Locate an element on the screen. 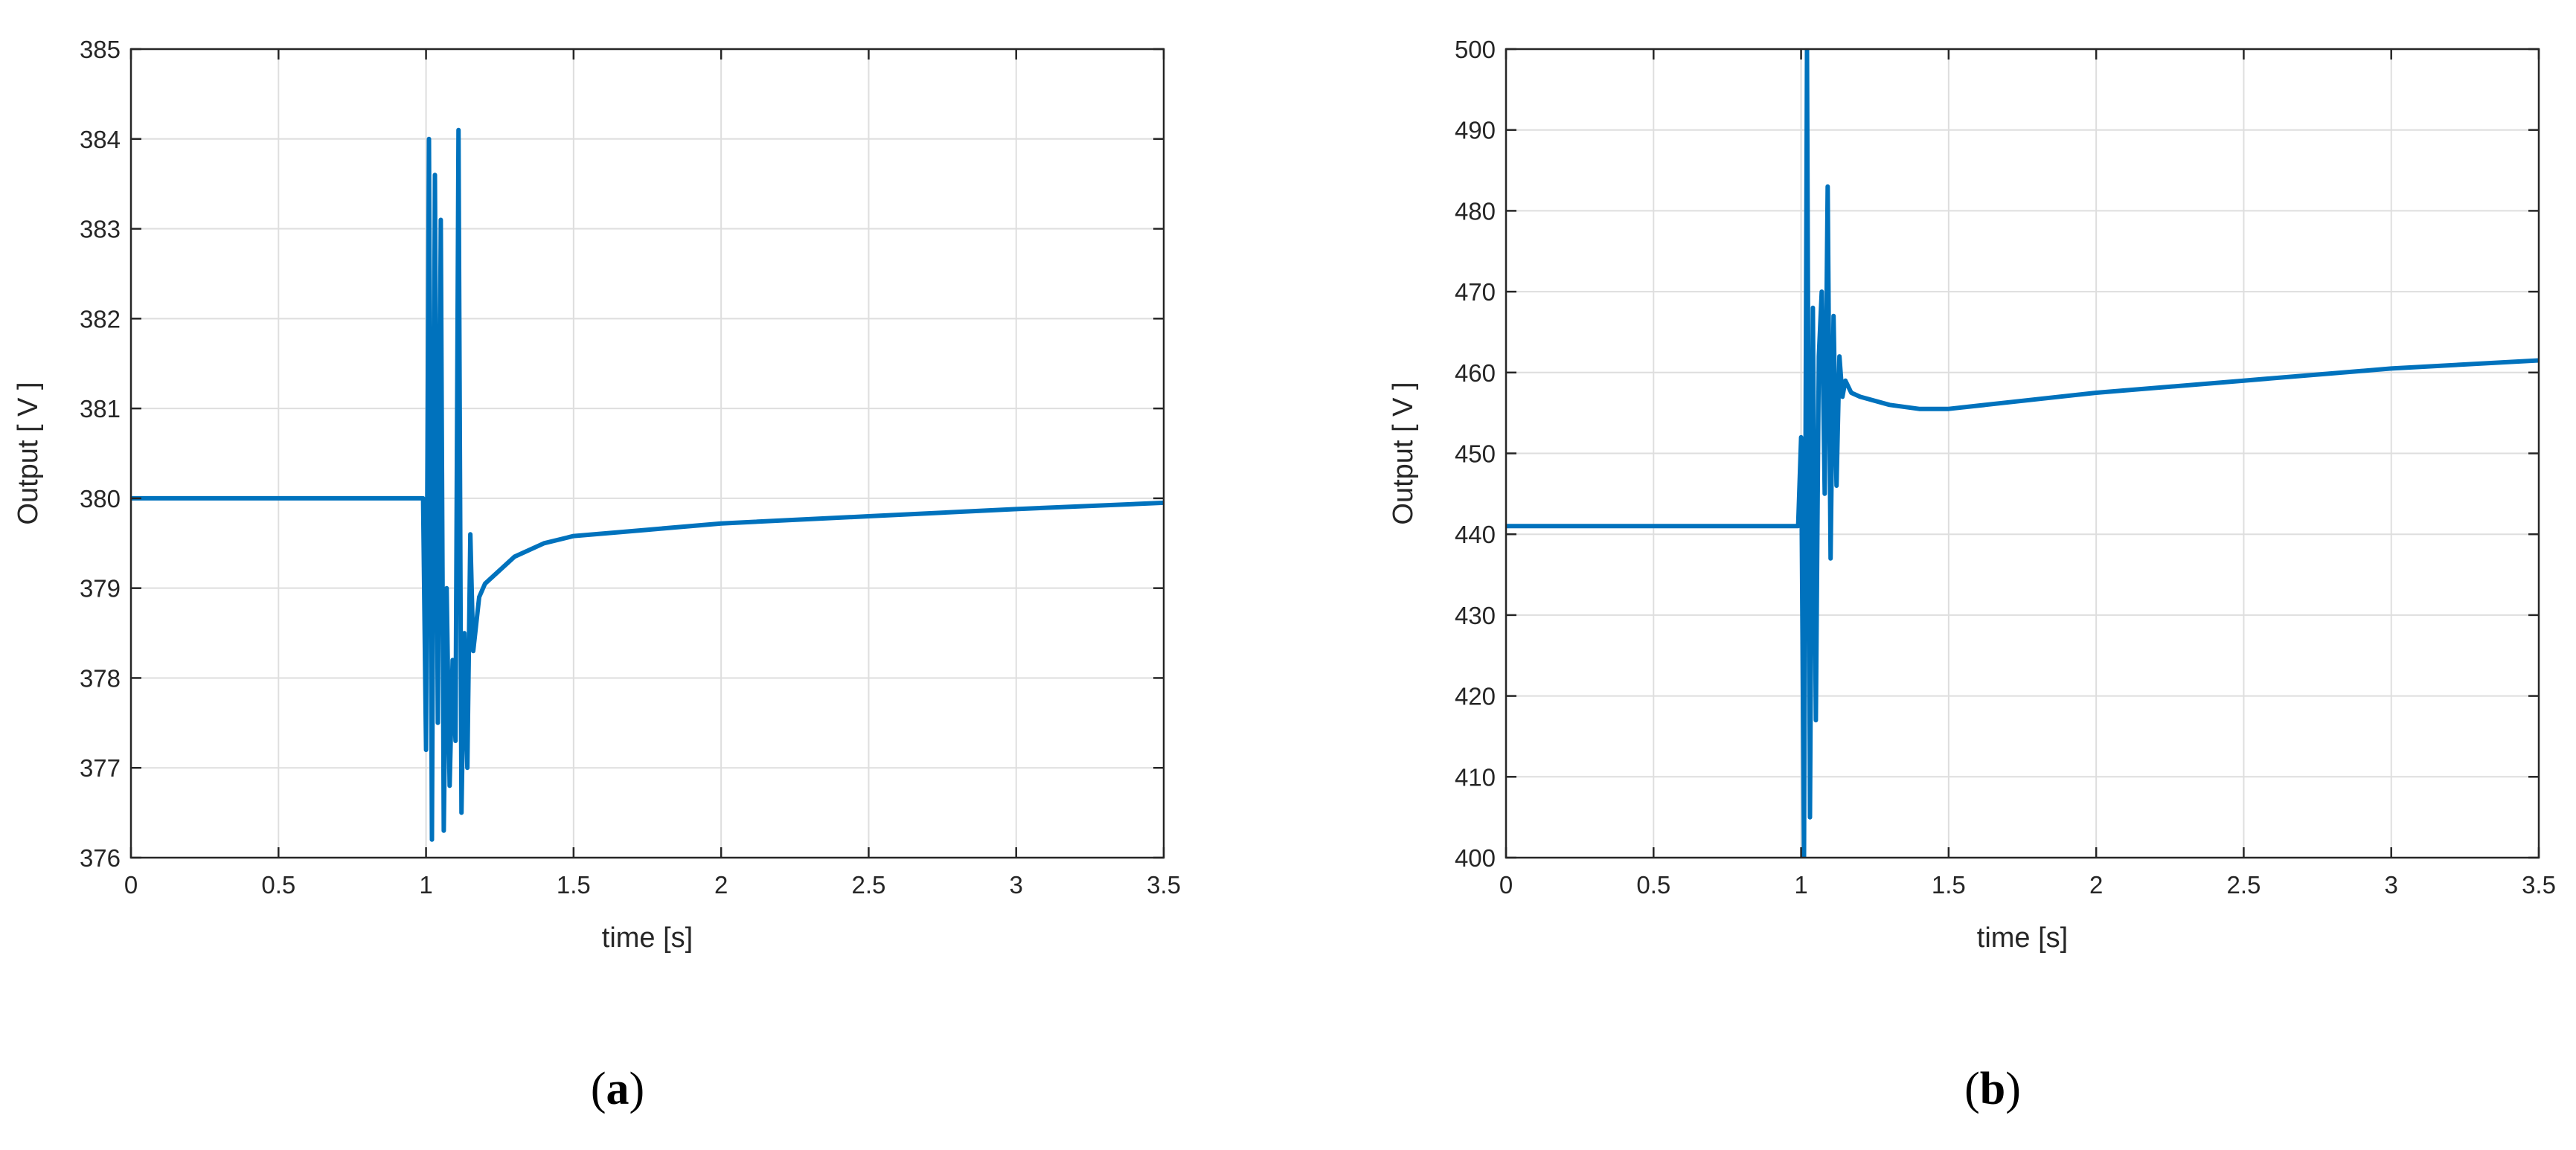  y-tick-label: 440 is located at coordinates (1475, 534).